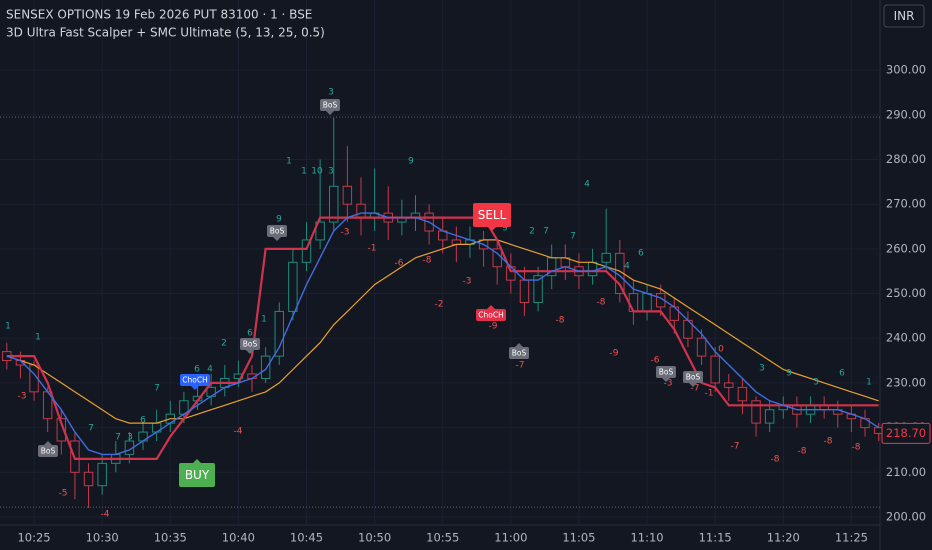 Image resolution: width=932 pixels, height=550 pixels. I want to click on choch-bull-label-pointer, so click(195, 388).